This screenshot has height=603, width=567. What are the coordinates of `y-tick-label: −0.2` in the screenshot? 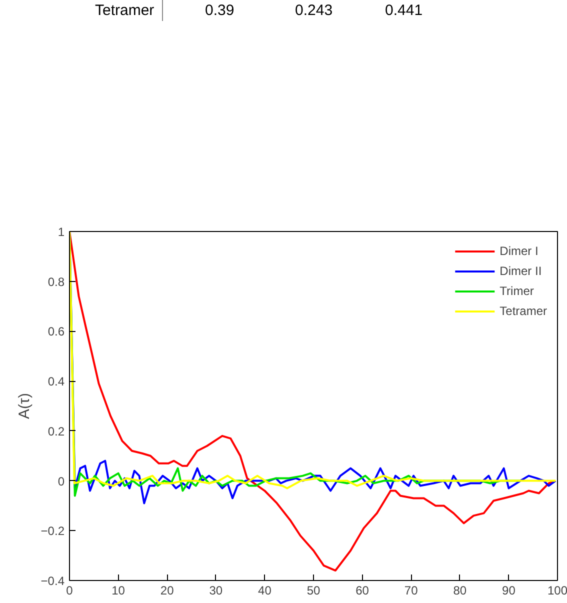 It's located at (52, 531).